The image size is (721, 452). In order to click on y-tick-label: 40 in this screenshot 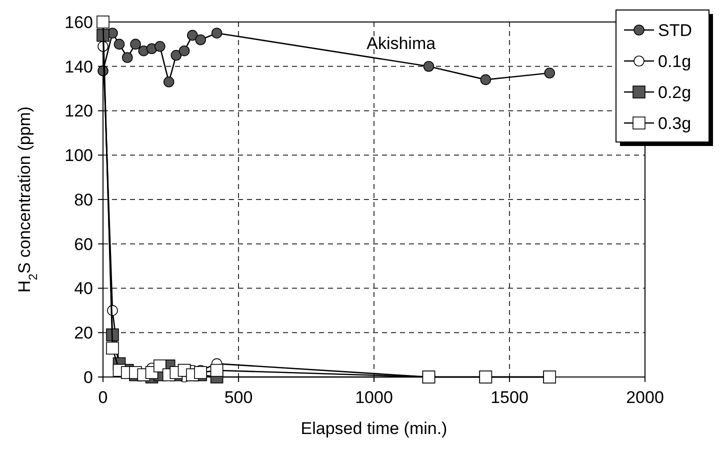, I will do `click(83, 288)`.